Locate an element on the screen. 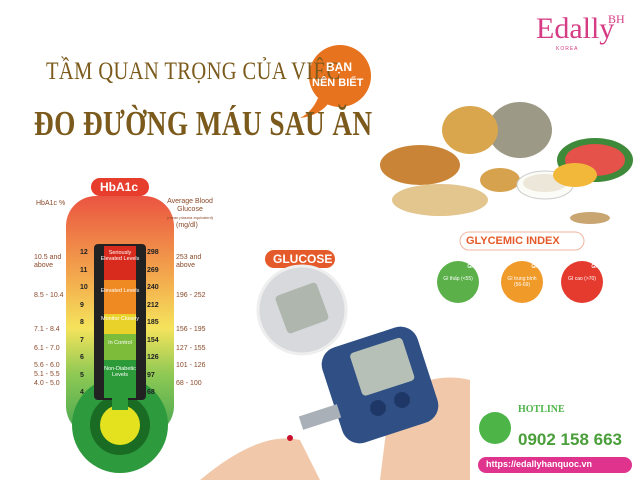 The height and width of the screenshot is (480, 640). url-pill is located at coordinates (555, 465).